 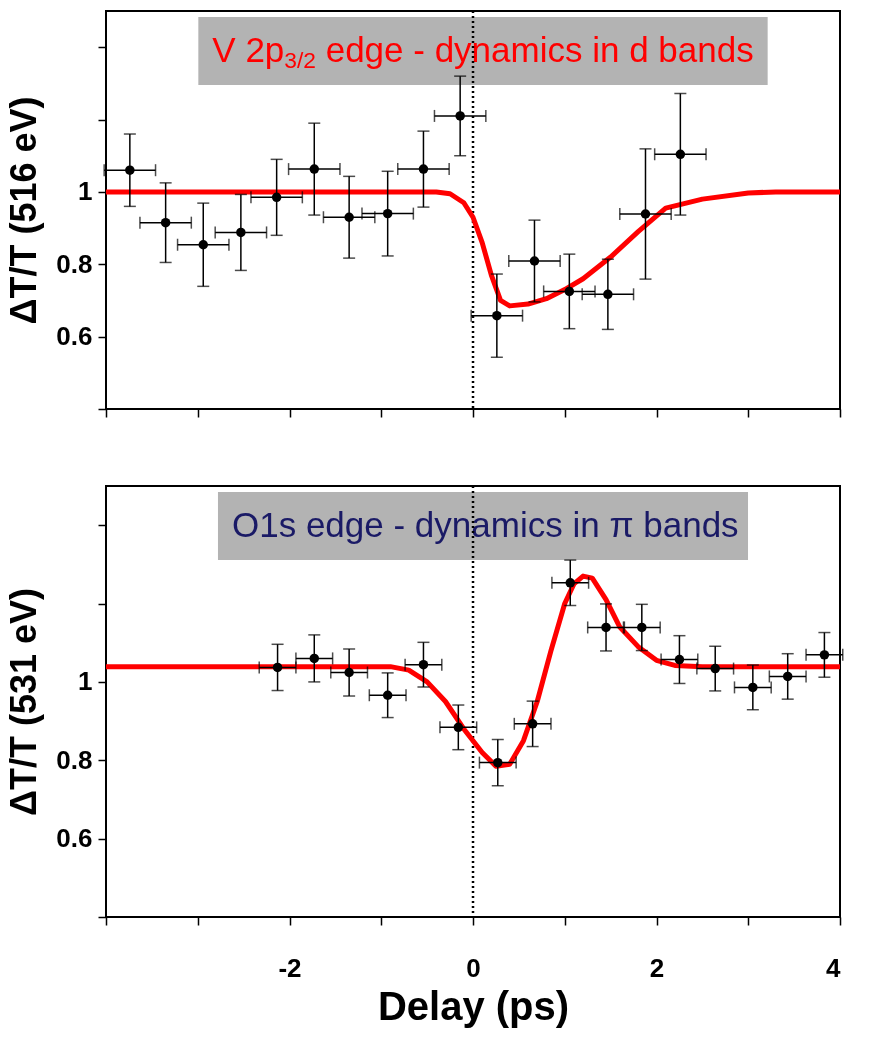 What do you see at coordinates (473, 967) in the screenshot?
I see `x-tick-label: 0` at bounding box center [473, 967].